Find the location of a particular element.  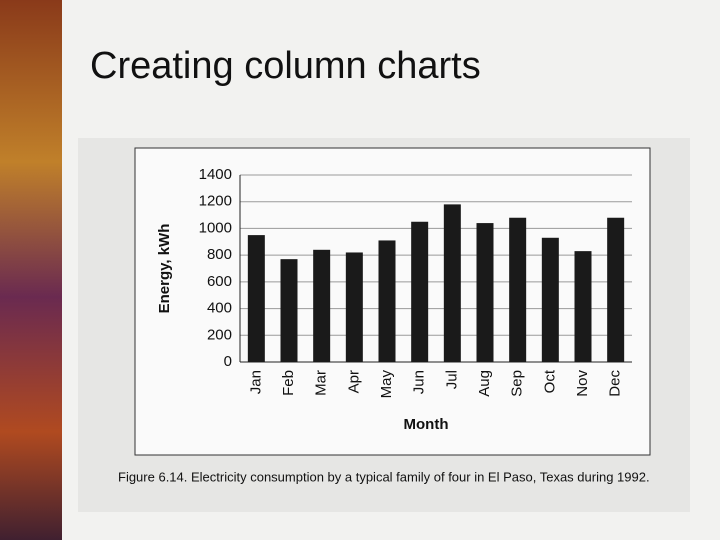

x-tick-label: Feb is located at coordinates (288, 383).